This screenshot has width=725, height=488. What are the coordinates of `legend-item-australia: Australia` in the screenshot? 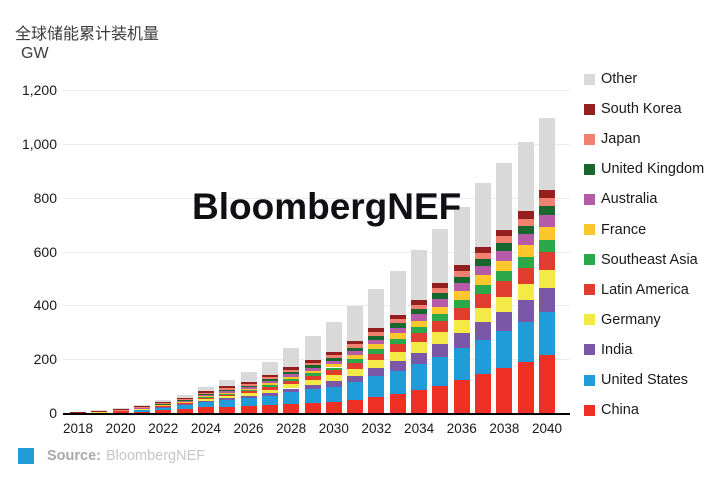 It's located at (620, 199).